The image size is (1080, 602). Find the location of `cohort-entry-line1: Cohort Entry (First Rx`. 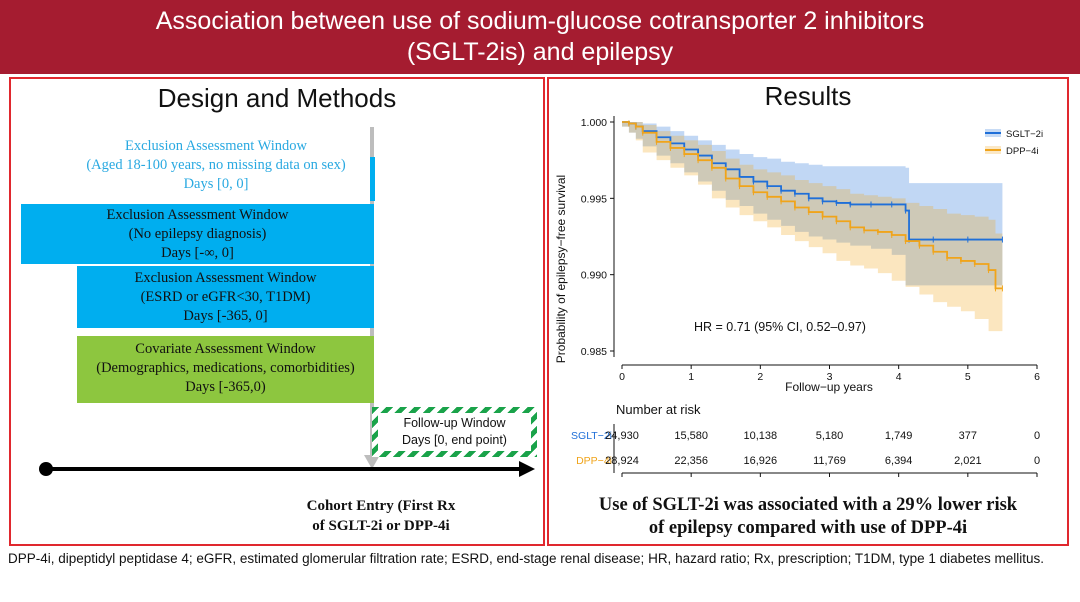

cohort-entry-line1: Cohort Entry (First Rx is located at coordinates (381, 506).